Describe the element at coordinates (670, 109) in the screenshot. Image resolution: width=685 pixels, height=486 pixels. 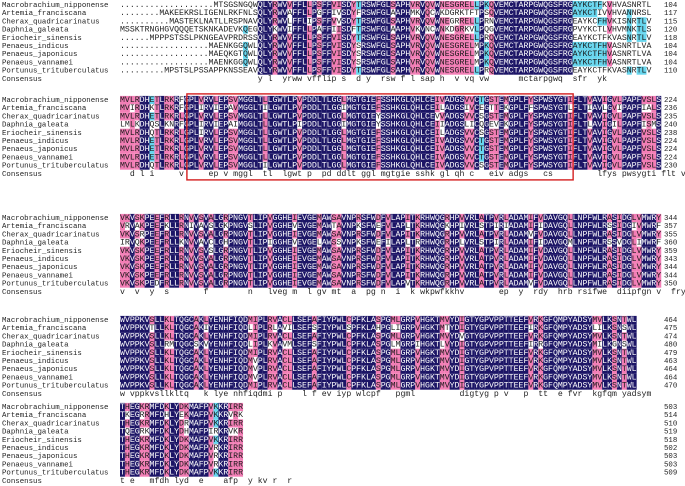
I see `end-position: 236` at that location.